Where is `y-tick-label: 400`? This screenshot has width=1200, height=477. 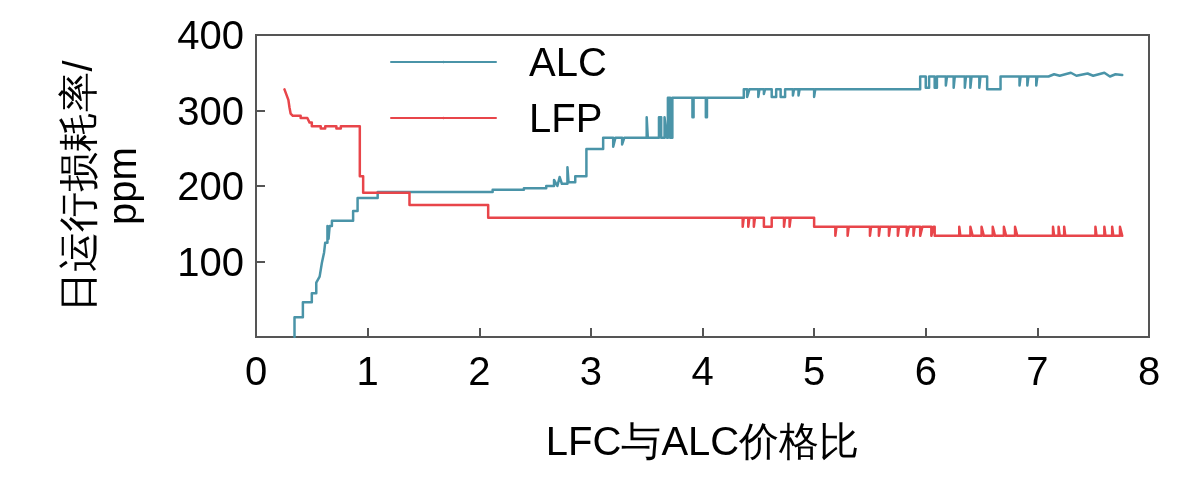
y-tick-label: 400 is located at coordinates (210, 35).